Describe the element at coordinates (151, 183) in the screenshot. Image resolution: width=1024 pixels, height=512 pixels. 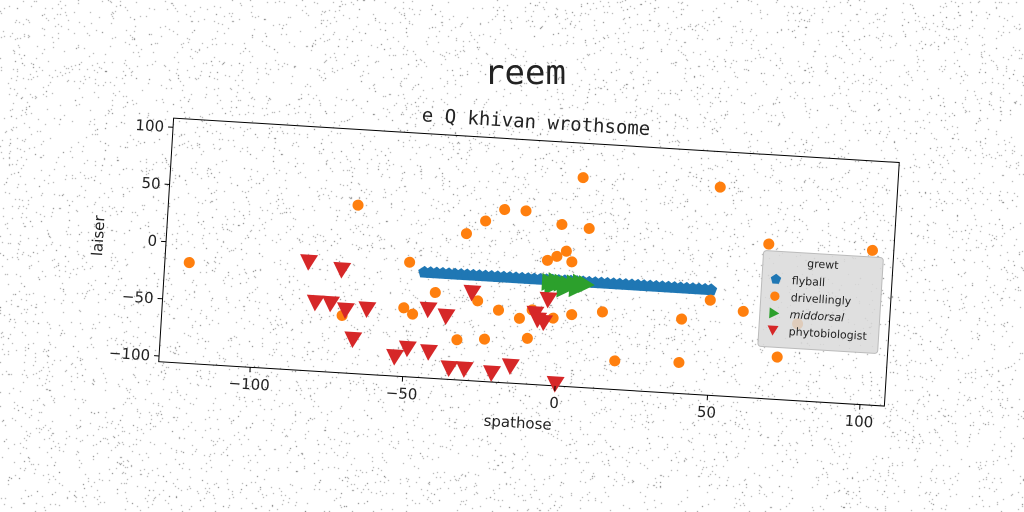
I see `y-tick-label: 50` at that location.